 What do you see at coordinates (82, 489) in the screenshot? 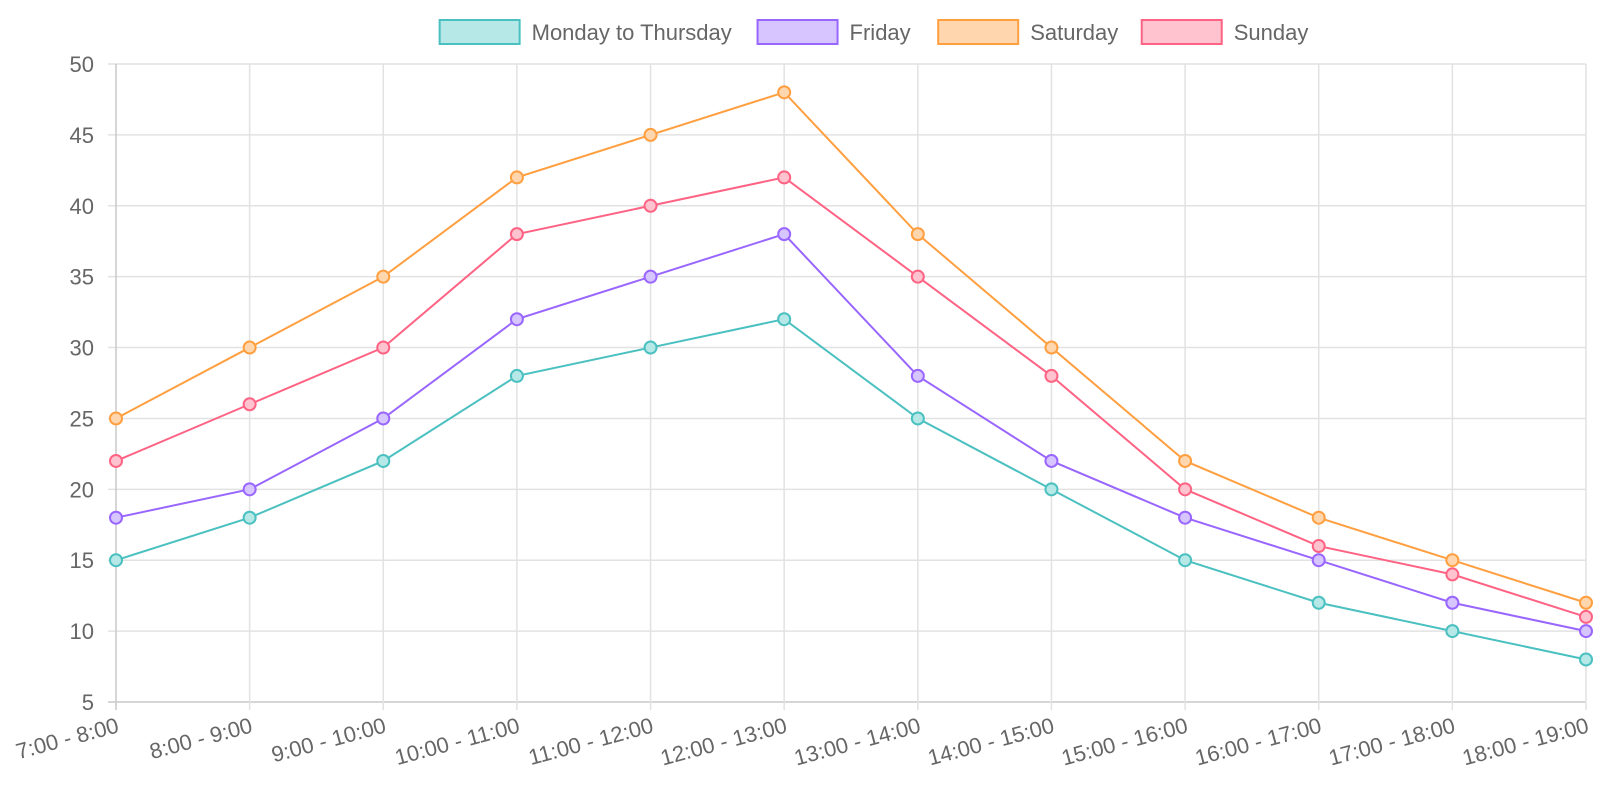
I see `y-tick-label: 20` at bounding box center [82, 489].